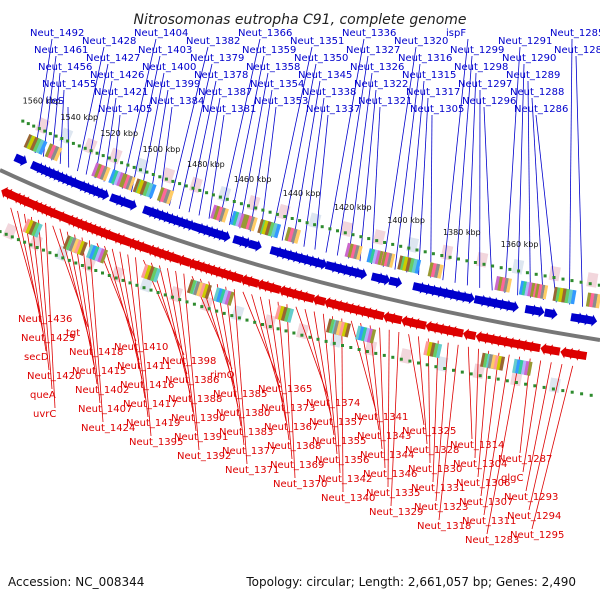  I want to click on reverse-gene-label: Neut_1390, so click(198, 418).